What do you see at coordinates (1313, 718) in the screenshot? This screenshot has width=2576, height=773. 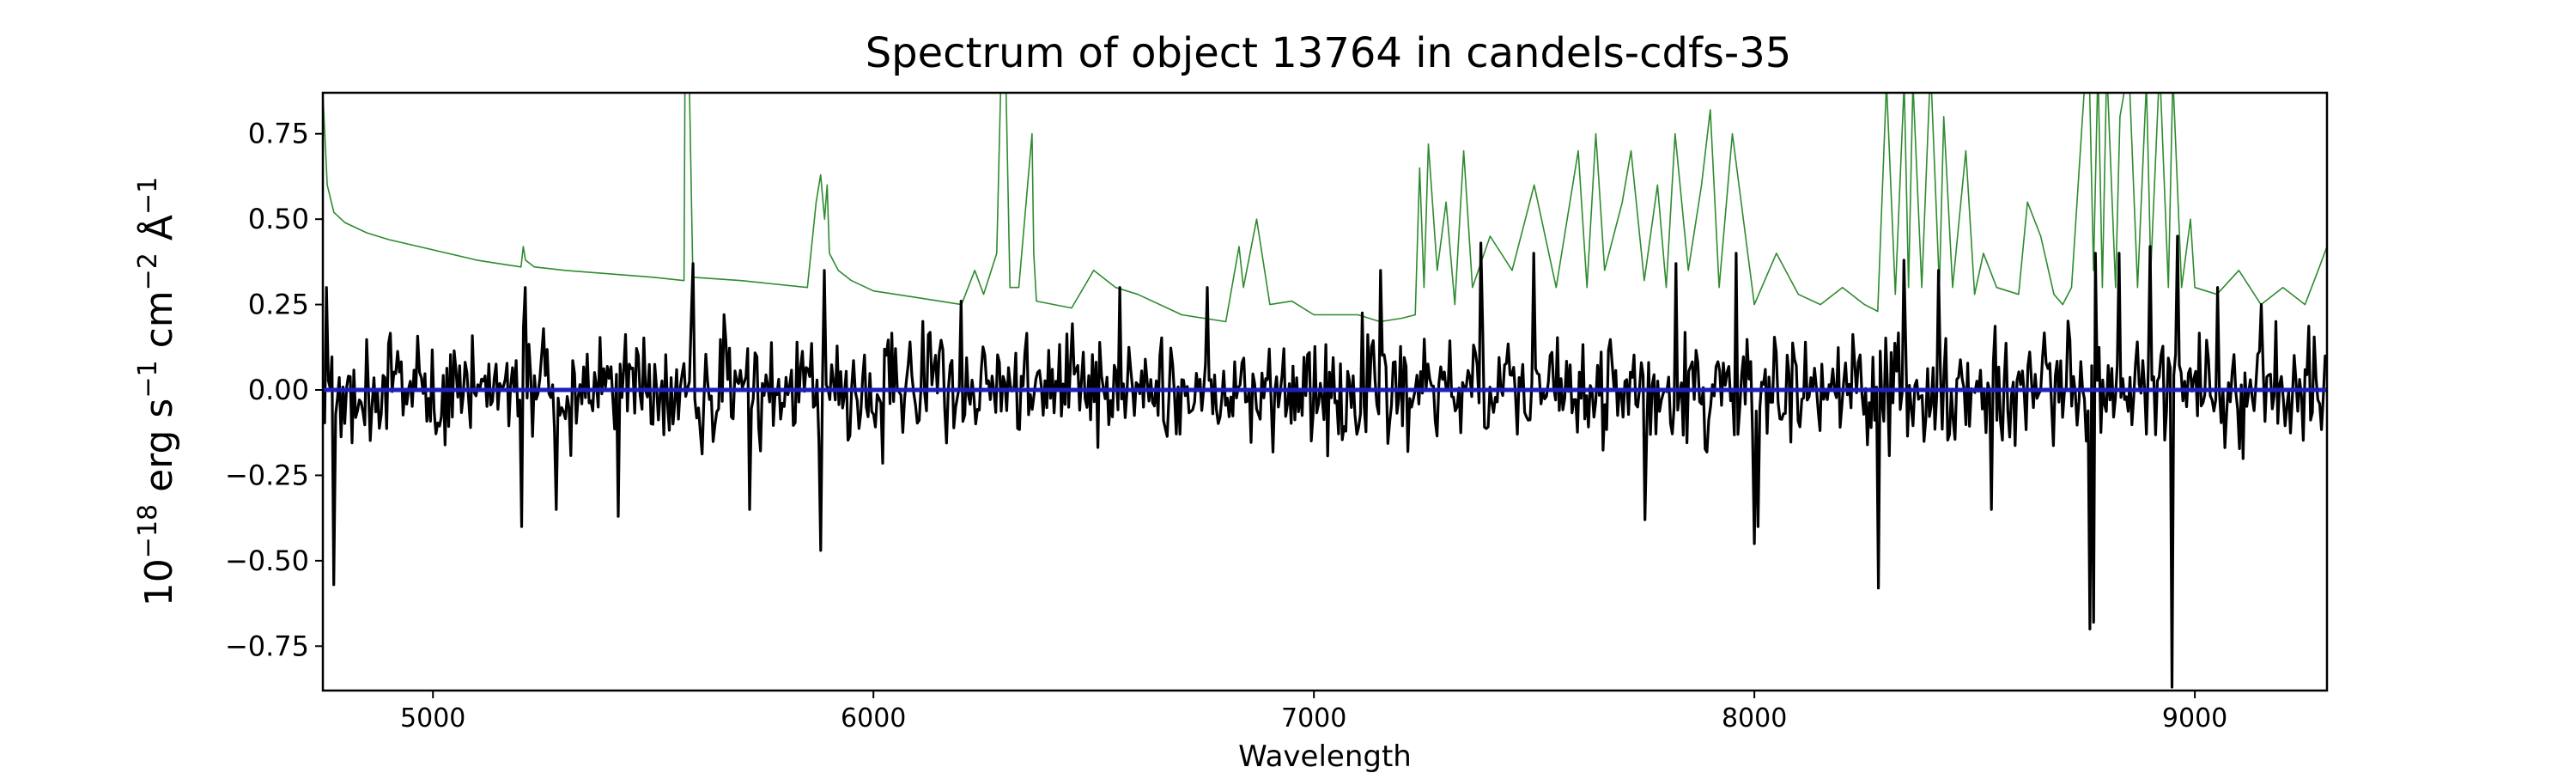 I see `x-tick-label: 7000` at bounding box center [1313, 718].